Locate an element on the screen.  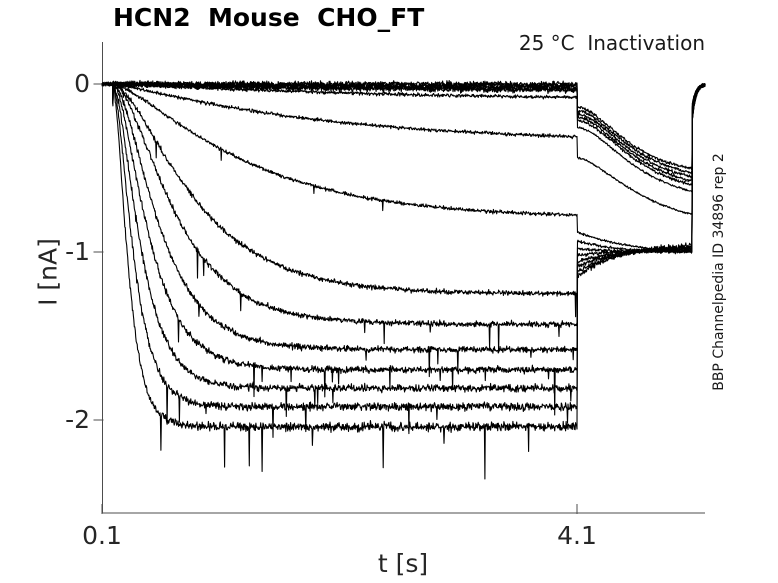
y-tick-label: 0 is located at coordinates (82, 83).